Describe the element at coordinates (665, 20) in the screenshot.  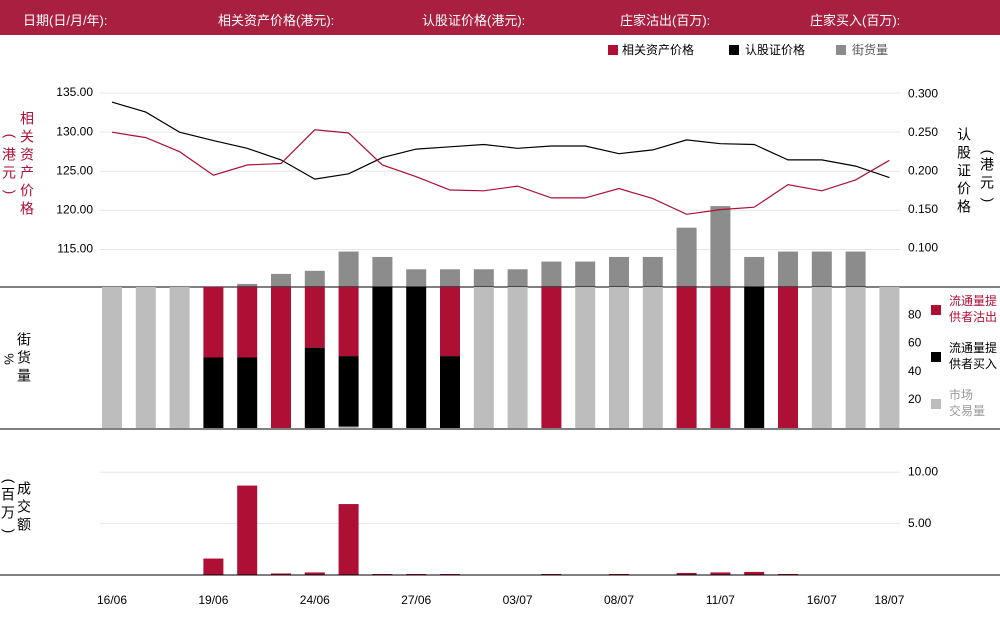
I see `mm-sell-label: 庄家沽出(百万):` at that location.